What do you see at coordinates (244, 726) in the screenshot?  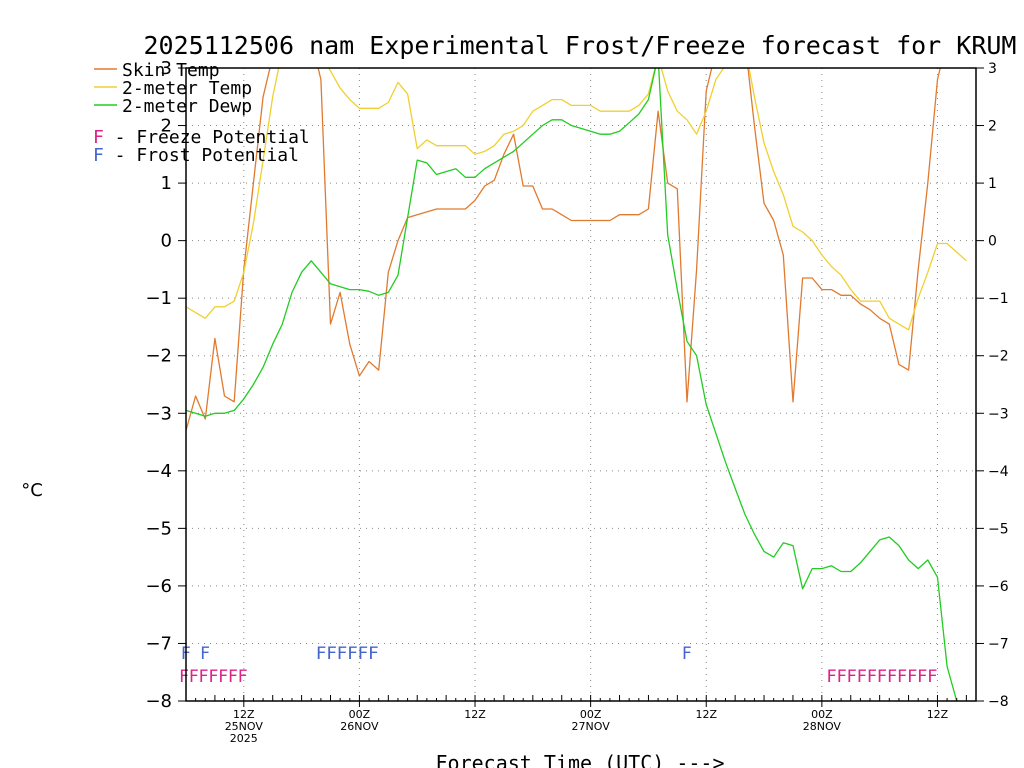 I see `x-tick-label: 25NOV` at bounding box center [244, 726].